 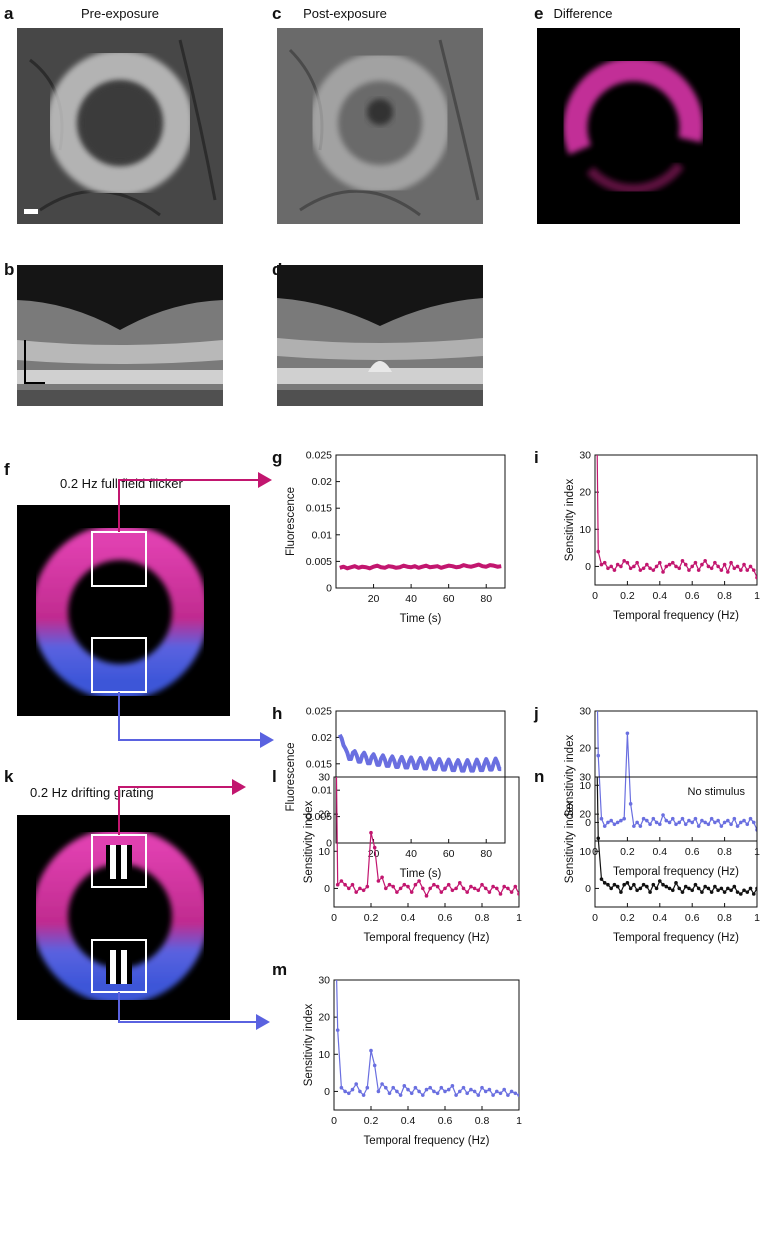 I want to click on panel-letter: i, so click(x=536, y=457).